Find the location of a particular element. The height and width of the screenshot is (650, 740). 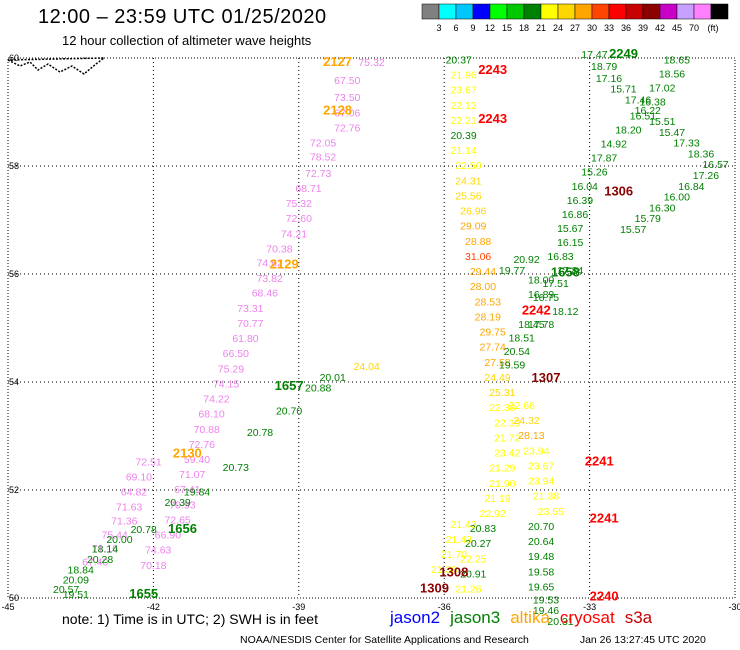

time-label: 1308 is located at coordinates (453, 571).